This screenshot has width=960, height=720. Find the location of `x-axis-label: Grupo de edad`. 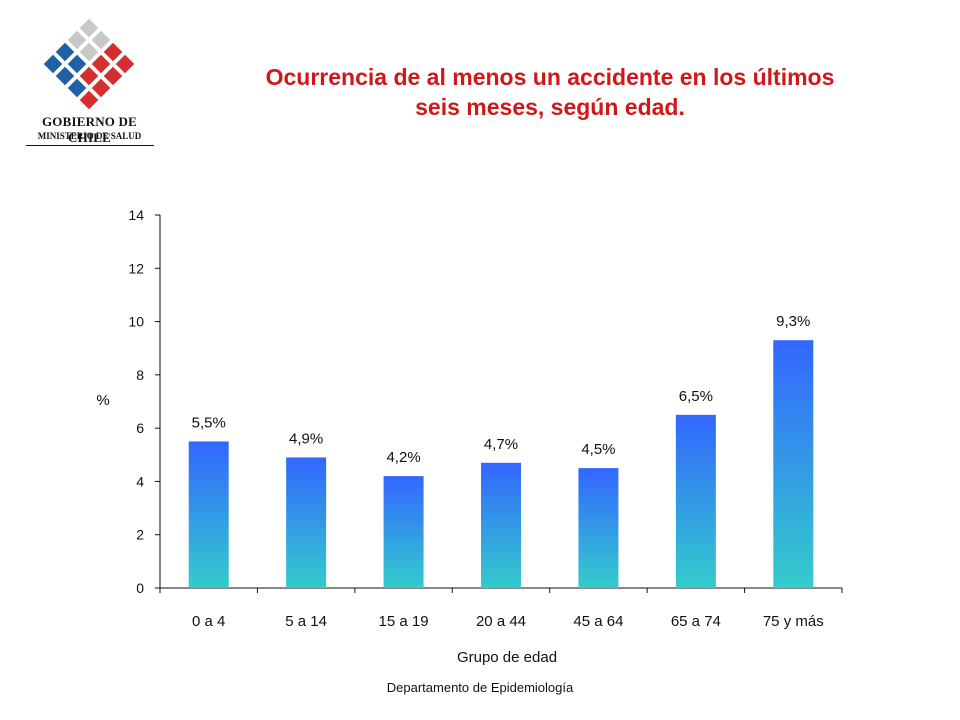

x-axis-label: Grupo de edad is located at coordinates (507, 657).